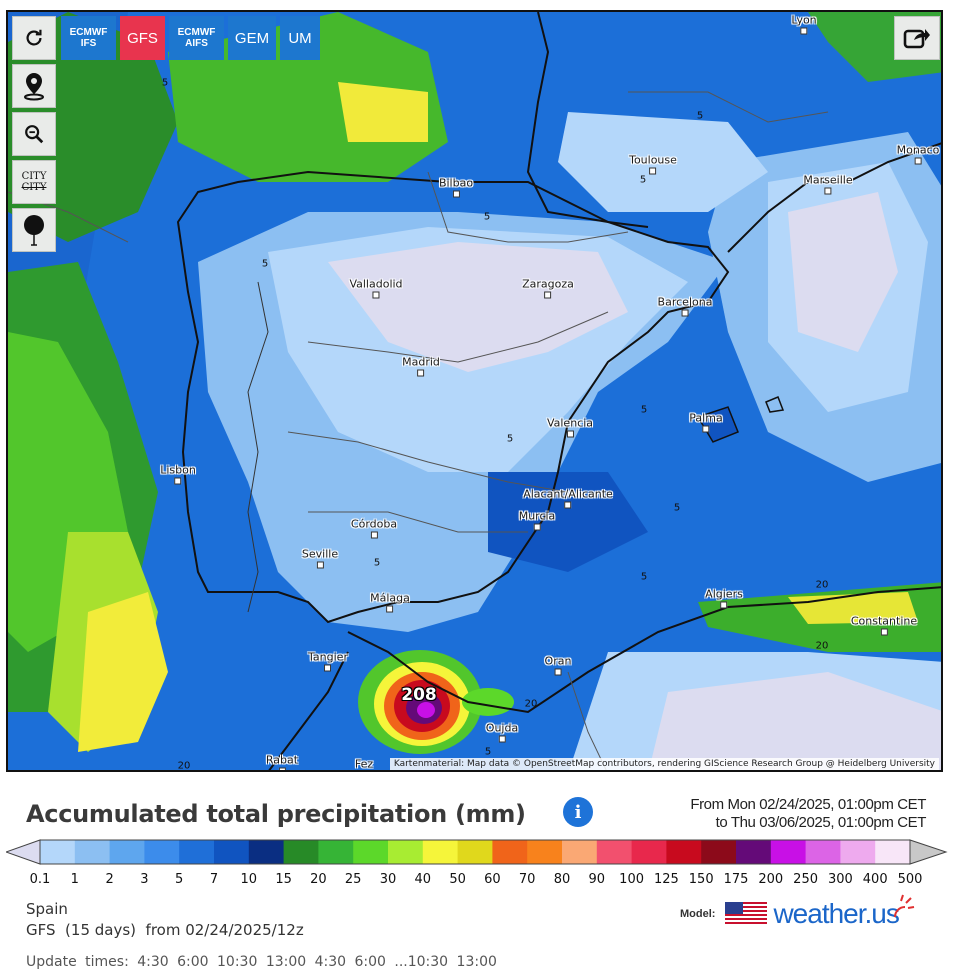 The width and height of the screenshot is (957, 970). I want to click on date-to: to Thu 03/06/2025, 01:00pm CET, so click(821, 822).